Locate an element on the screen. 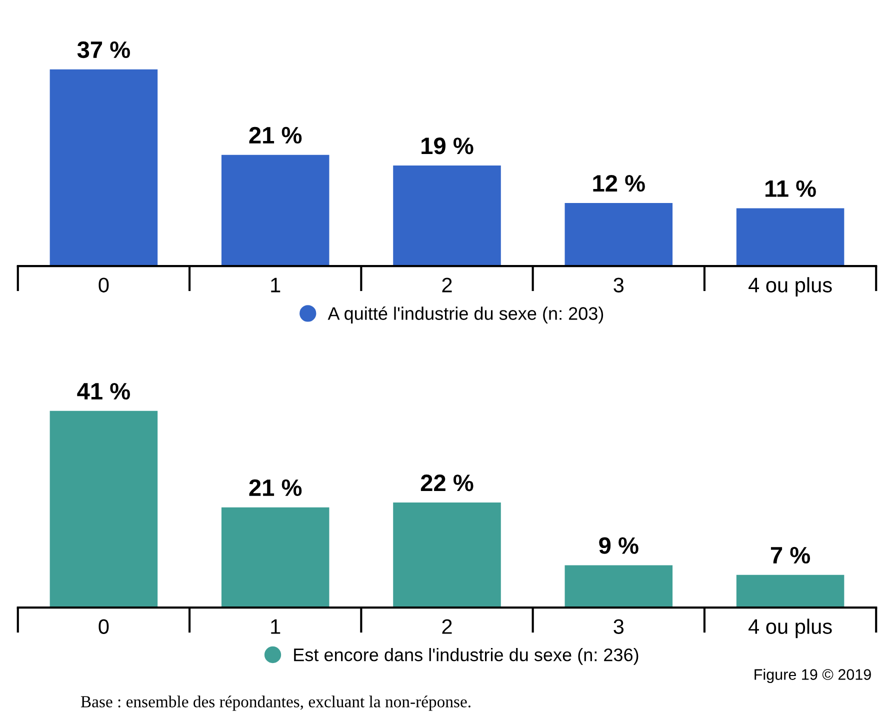 Image resolution: width=894 pixels, height=719 pixels. data-label: 22 % is located at coordinates (447, 483).